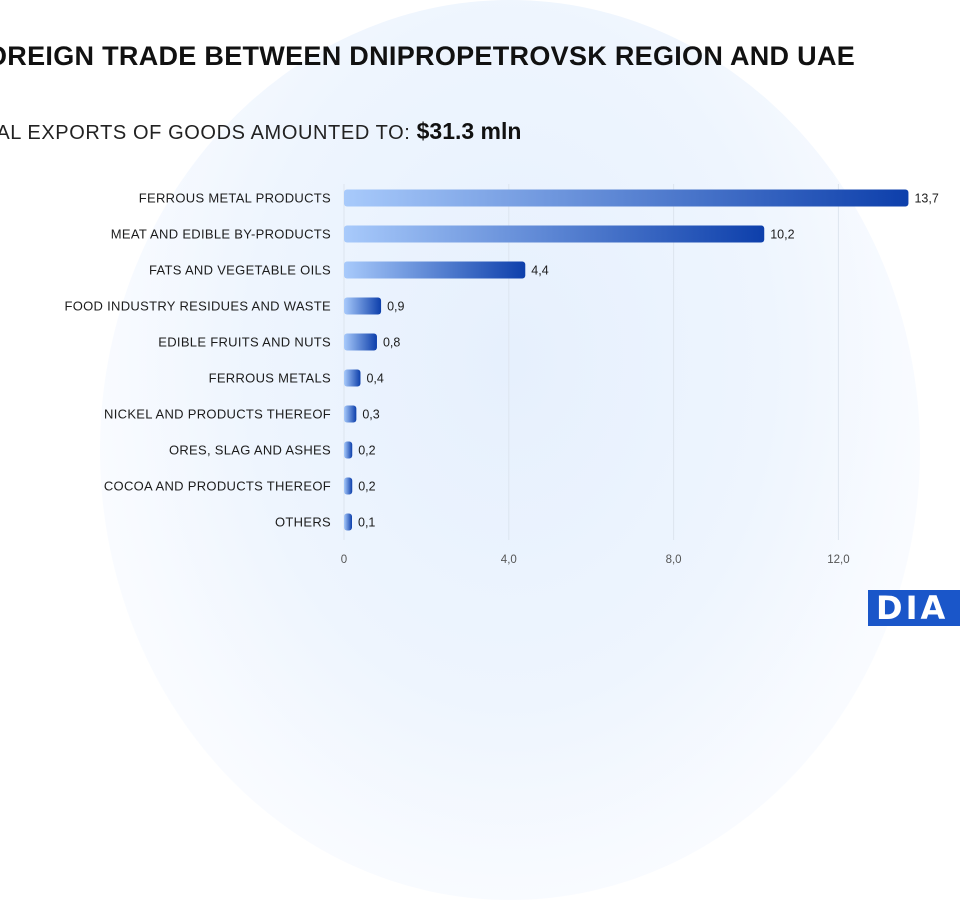 This screenshot has width=960, height=900. I want to click on x-tick-label: 0, so click(344, 560).